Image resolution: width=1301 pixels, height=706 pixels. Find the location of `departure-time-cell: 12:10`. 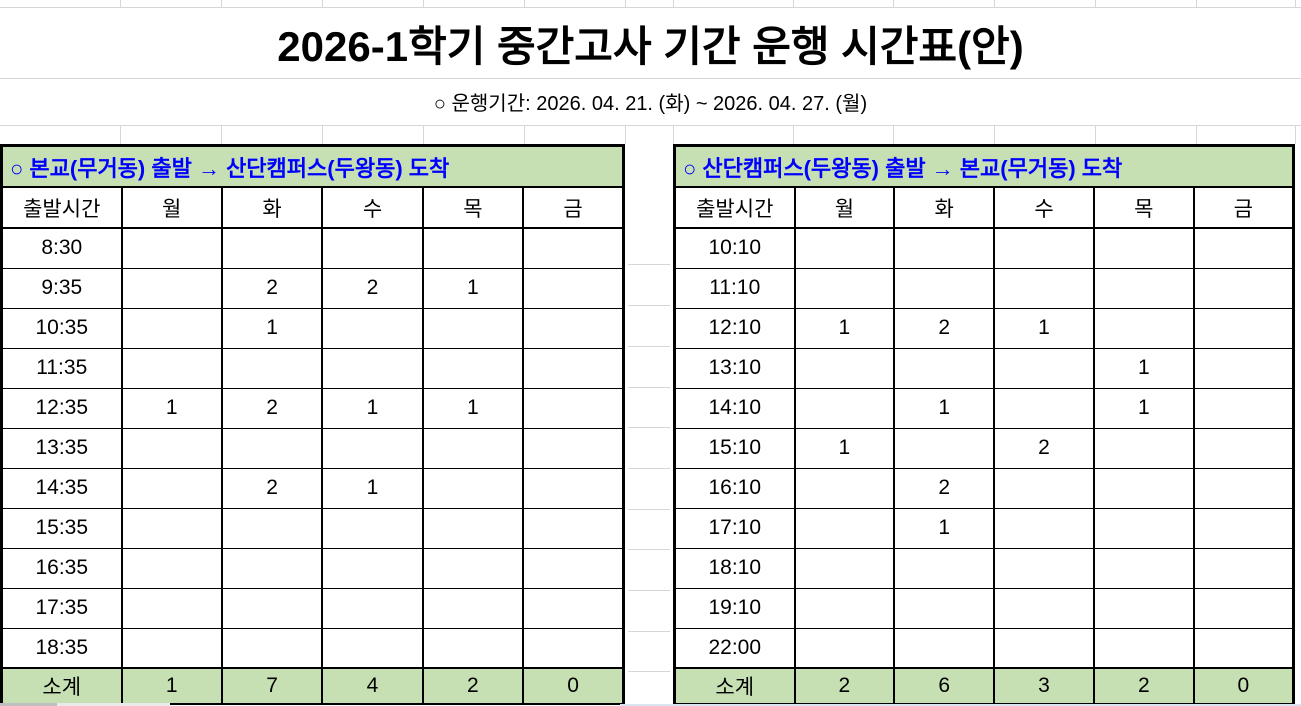

departure-time-cell: 12:10 is located at coordinates (734, 327).